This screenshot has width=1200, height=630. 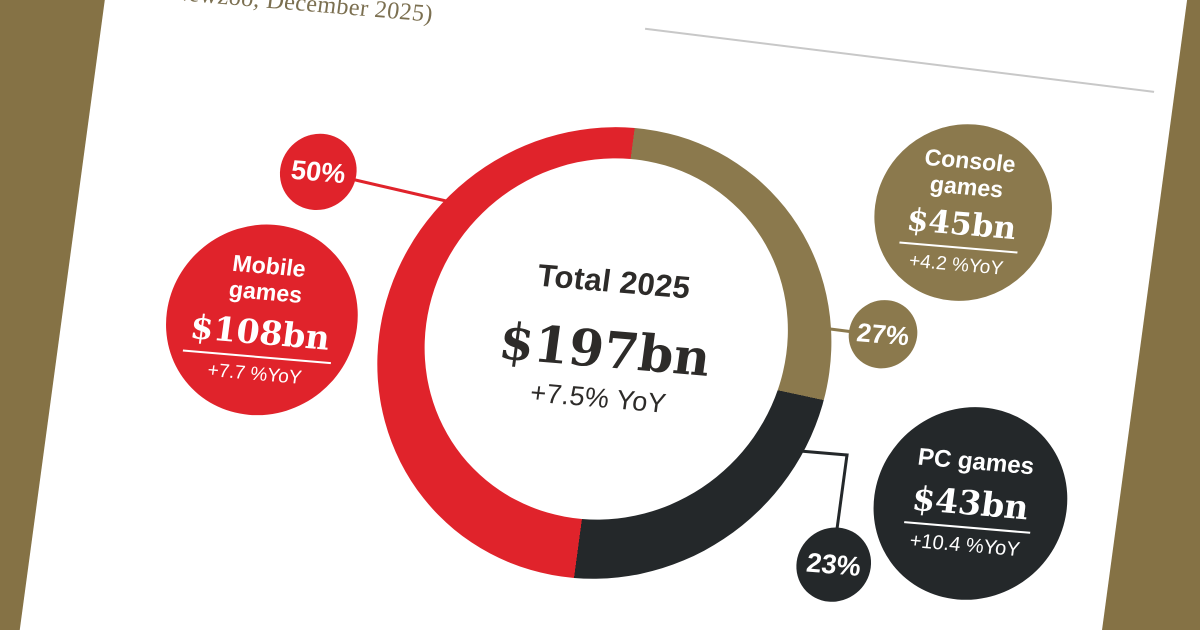 What do you see at coordinates (970, 173) in the screenshot?
I see `console-games-label: Console games` at bounding box center [970, 173].